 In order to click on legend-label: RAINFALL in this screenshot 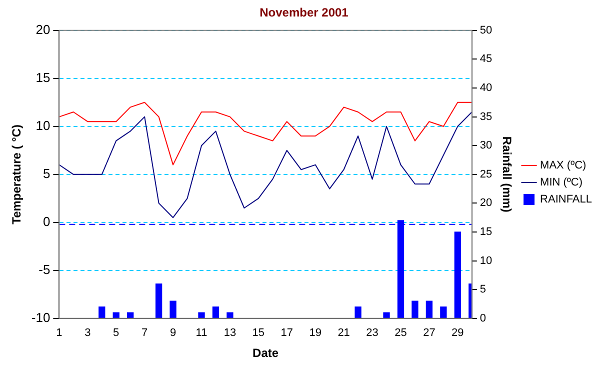, I will do `click(566, 200)`.